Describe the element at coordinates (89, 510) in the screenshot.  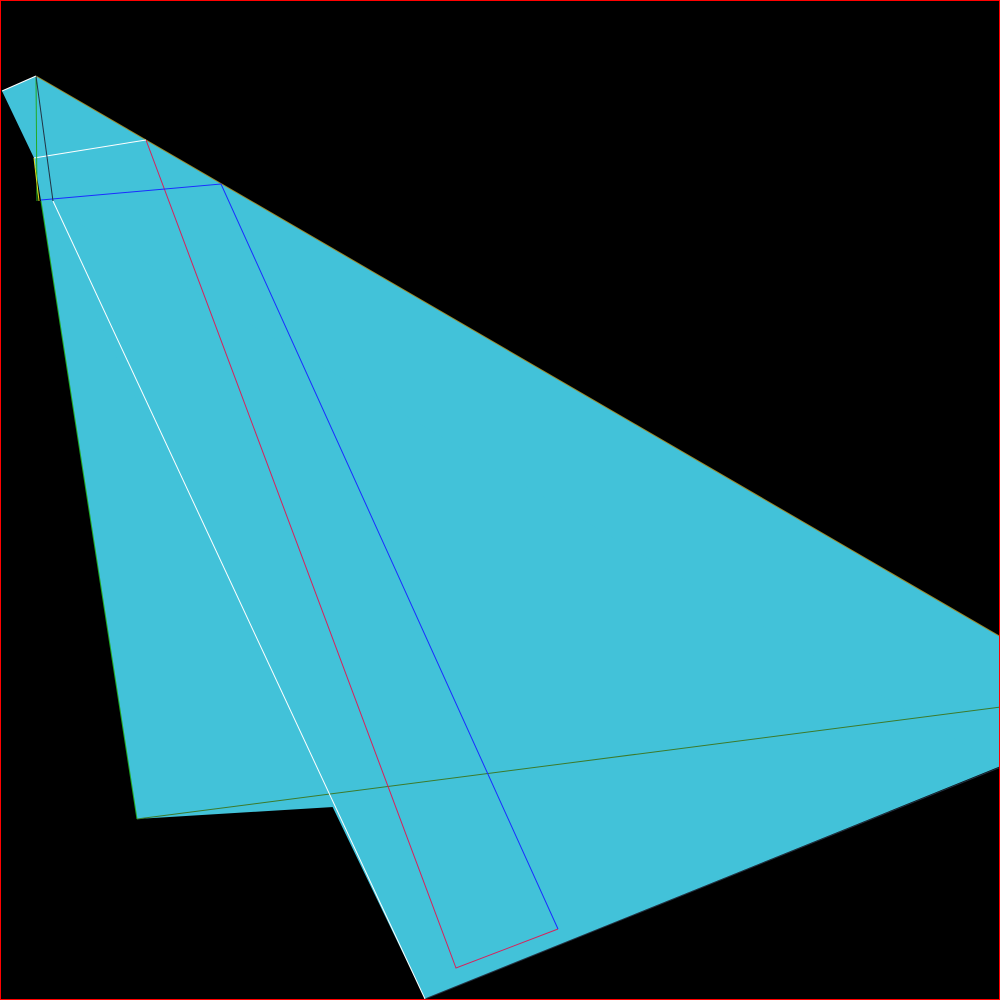
I see `left-edge-line` at that location.